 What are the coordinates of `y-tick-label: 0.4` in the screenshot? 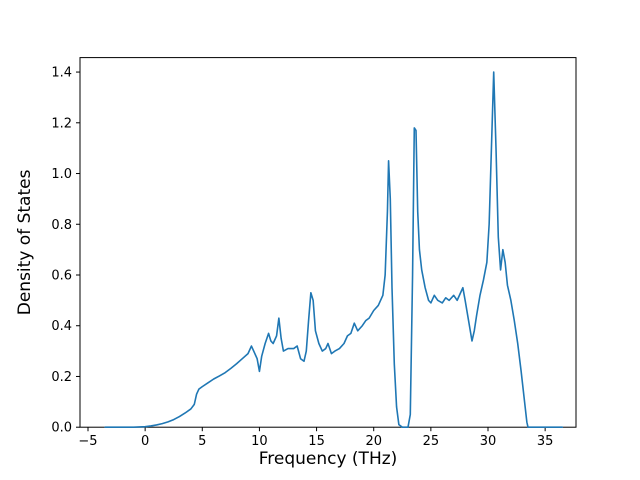 It's located at (61, 326).